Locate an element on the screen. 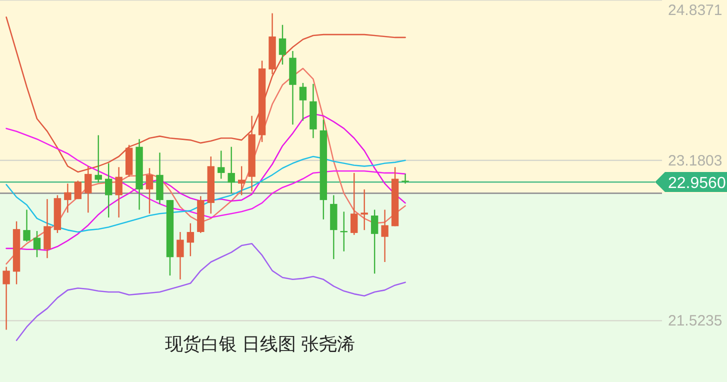  y-tick-label: 21.5235 is located at coordinates (695, 321).